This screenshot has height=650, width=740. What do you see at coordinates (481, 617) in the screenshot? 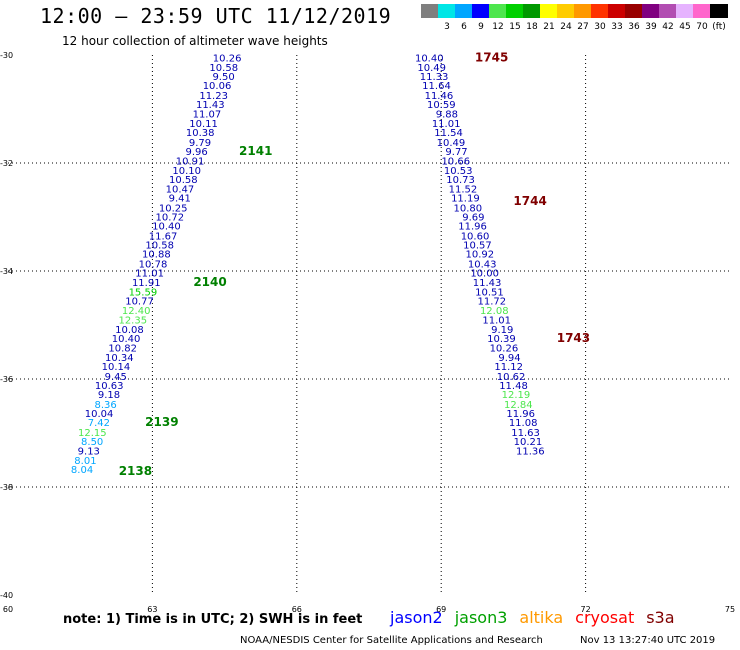
I see `mission-name: jason3` at bounding box center [481, 617].